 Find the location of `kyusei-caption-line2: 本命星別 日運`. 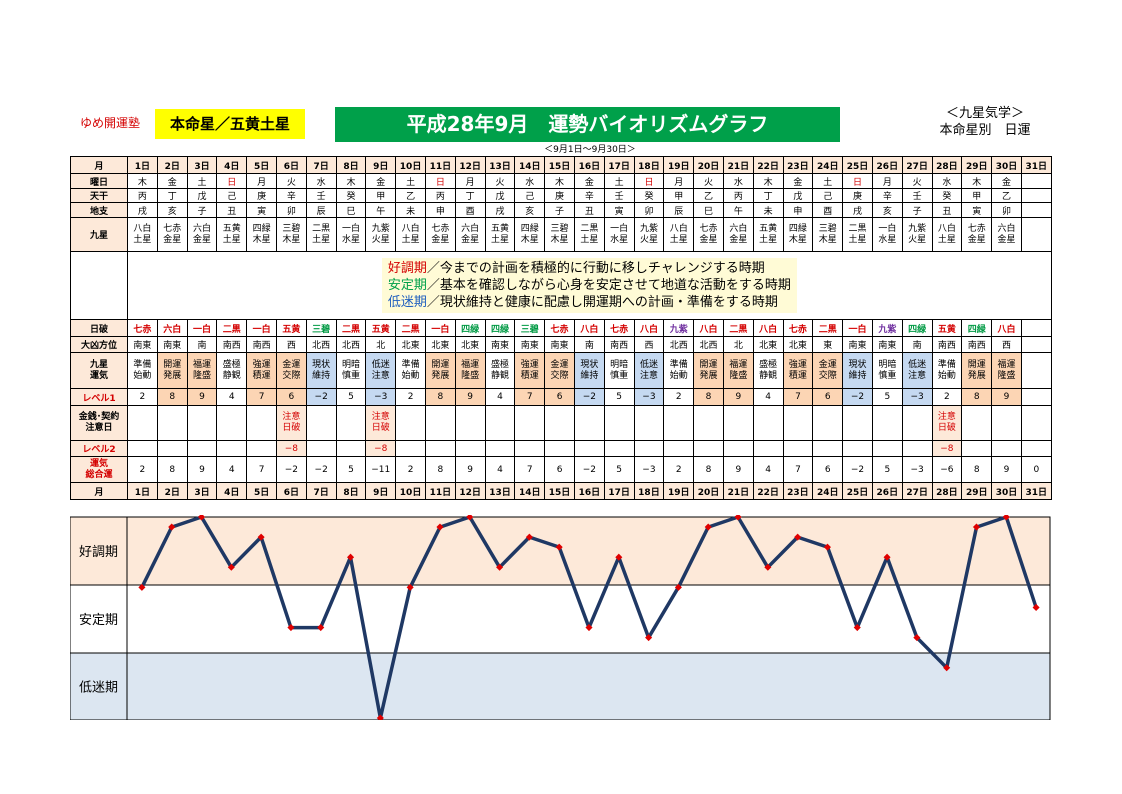

kyusei-caption-line2: 本命星別 日運 is located at coordinates (985, 130).